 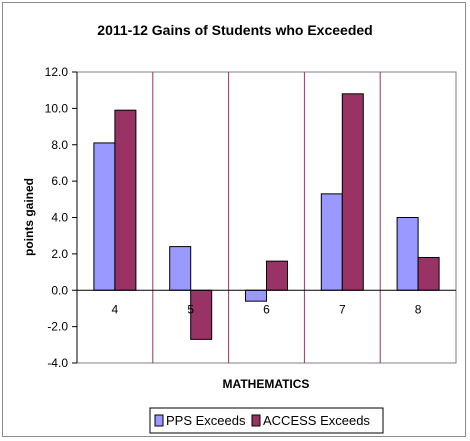 What do you see at coordinates (59, 145) in the screenshot?
I see `y-tick-label: 8.0` at bounding box center [59, 145].